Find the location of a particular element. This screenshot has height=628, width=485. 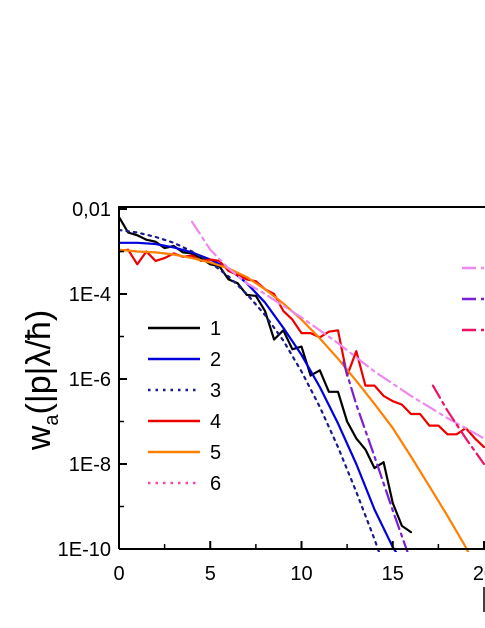

y-axis-title-main: w is located at coordinates (39, 438).